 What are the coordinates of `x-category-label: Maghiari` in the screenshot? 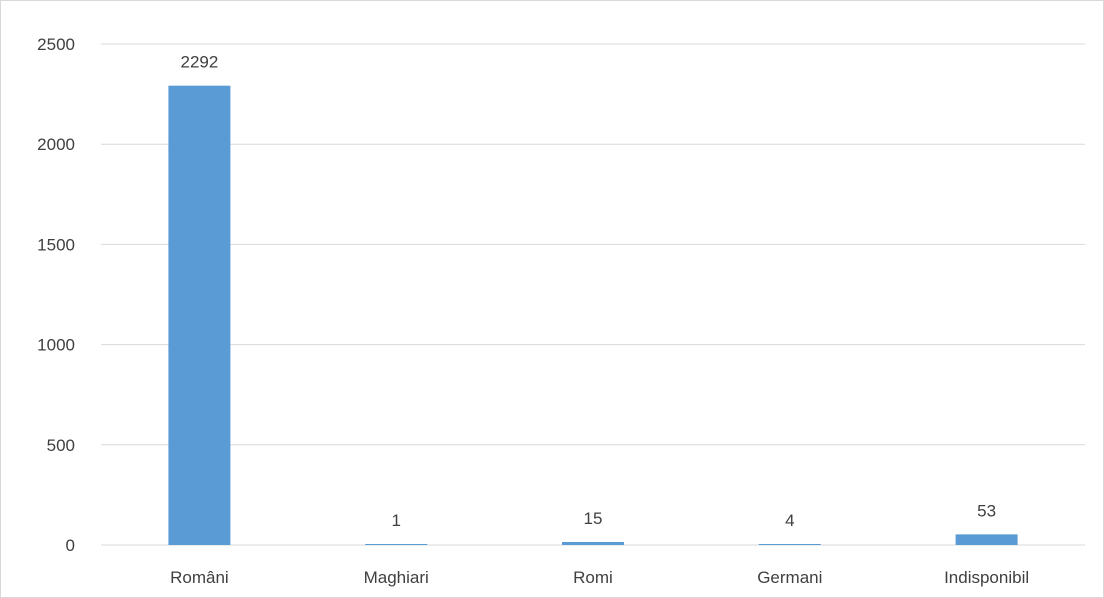 It's located at (396, 577).